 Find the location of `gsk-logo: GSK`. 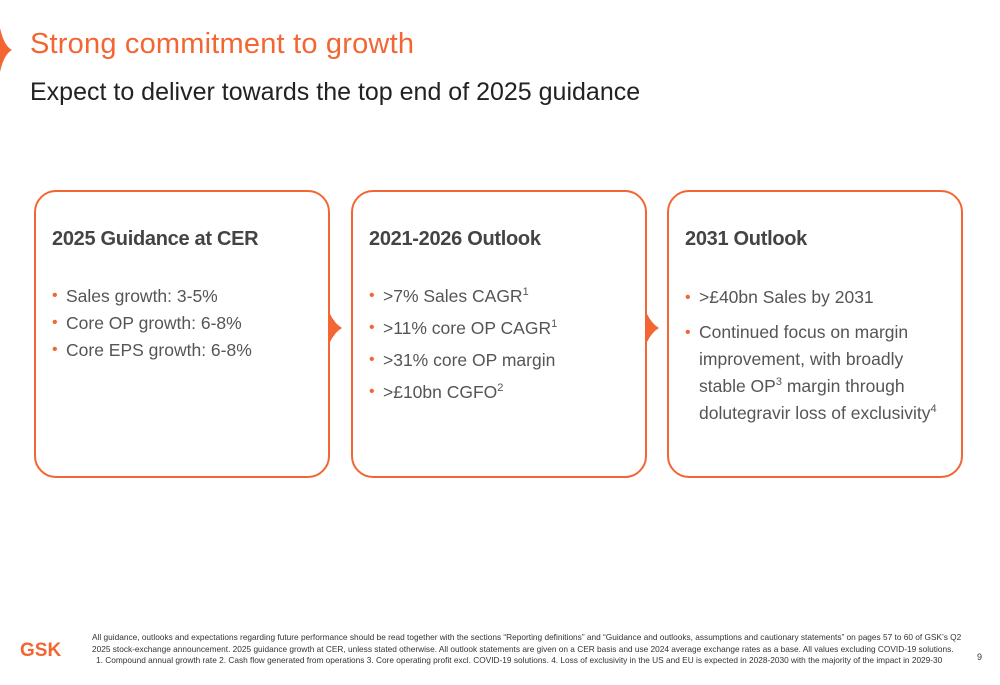

gsk-logo: GSK is located at coordinates (40, 649).